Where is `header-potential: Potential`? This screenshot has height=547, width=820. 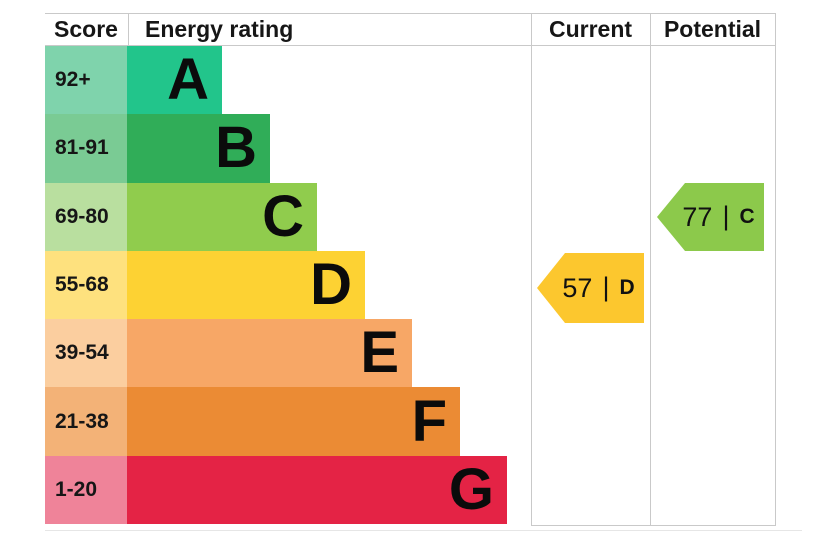 header-potential: Potential is located at coordinates (712, 29).